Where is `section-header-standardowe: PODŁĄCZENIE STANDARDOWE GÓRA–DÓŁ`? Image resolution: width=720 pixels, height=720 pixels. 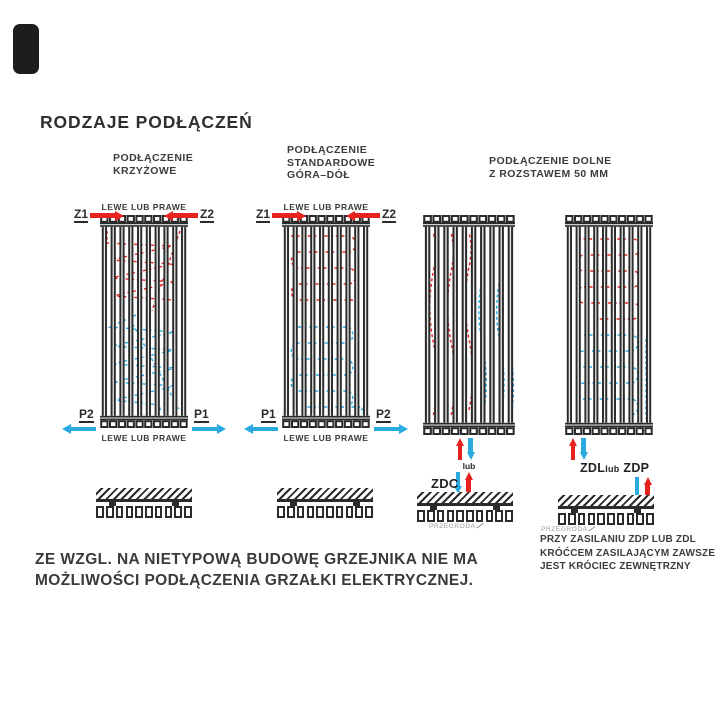
section-header-standardowe: PODŁĄCZENIE STANDARDOWE GÓRA–DÓŁ is located at coordinates (331, 163).